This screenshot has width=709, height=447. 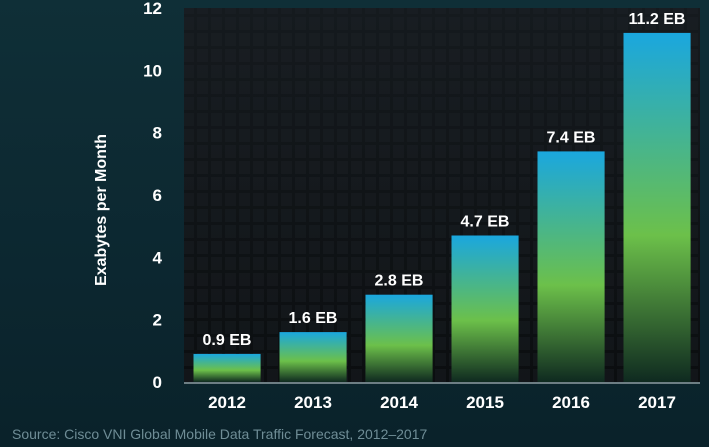 What do you see at coordinates (657, 207) in the screenshot?
I see `bar-2017` at bounding box center [657, 207].